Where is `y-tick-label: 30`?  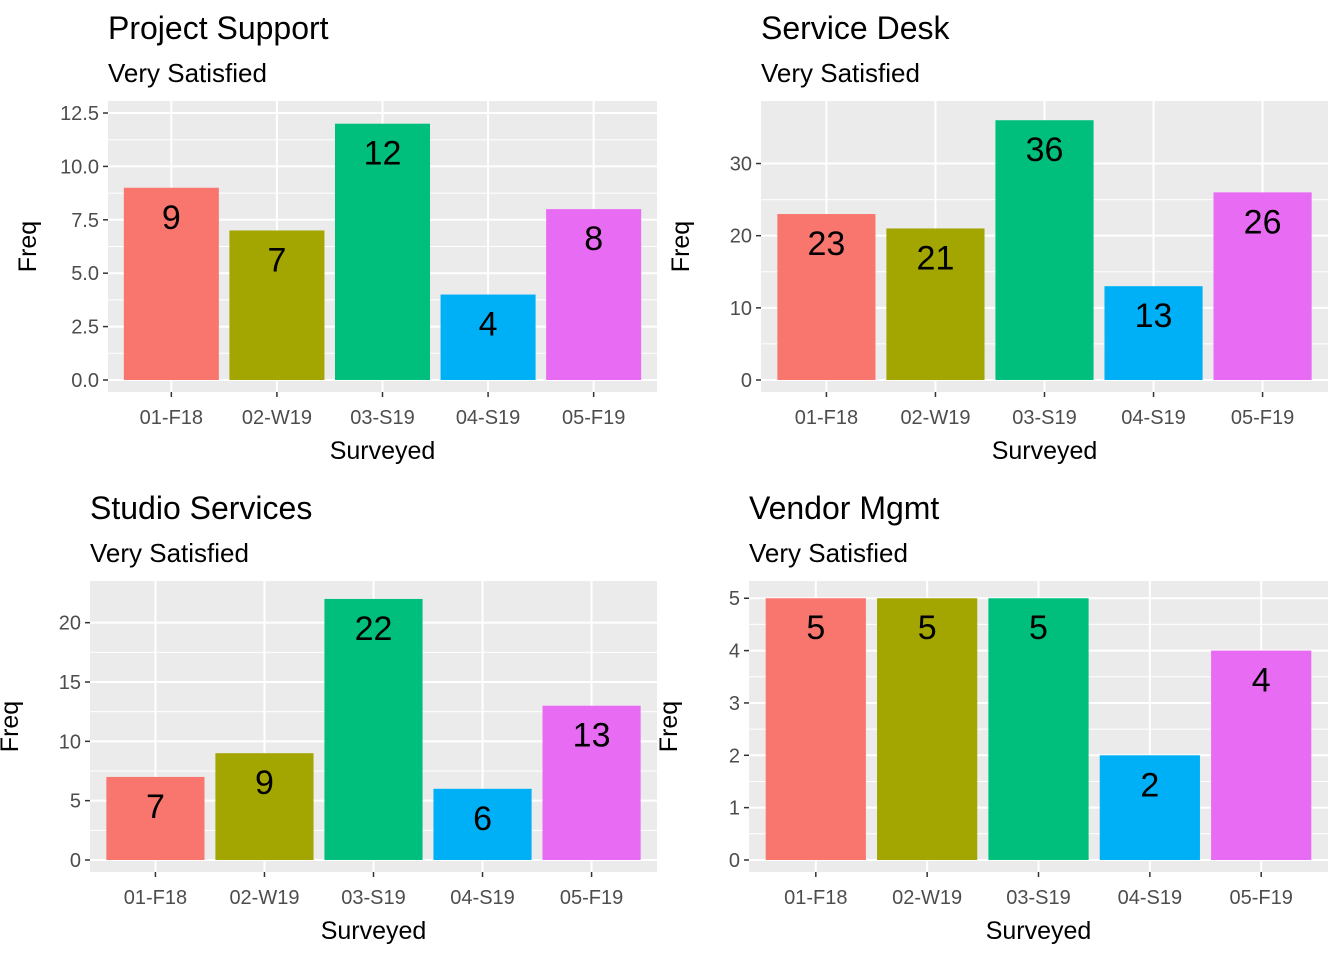 y-tick-label: 30 is located at coordinates (741, 165).